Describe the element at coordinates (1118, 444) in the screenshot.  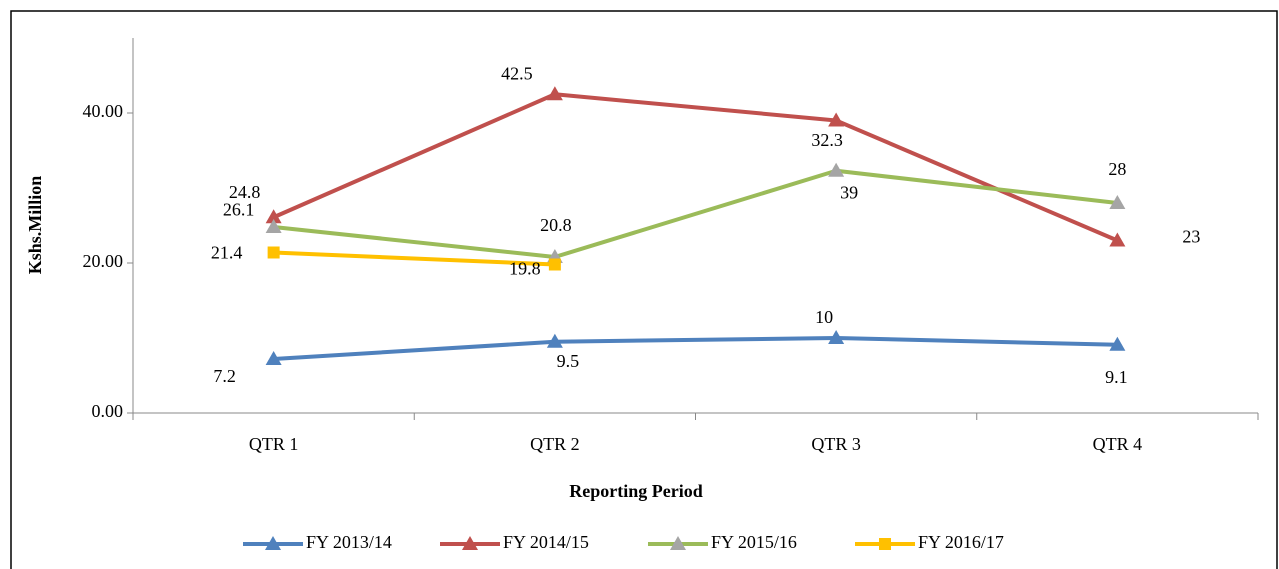
I see `x-tick-label: QTR 4` at that location.